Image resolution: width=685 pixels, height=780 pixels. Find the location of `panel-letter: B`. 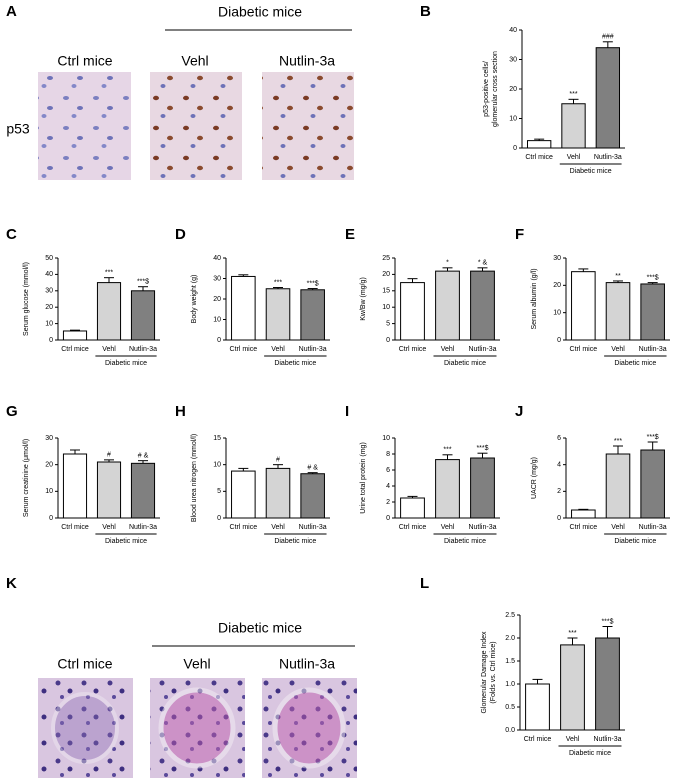

panel-letter: B is located at coordinates (425, 11).